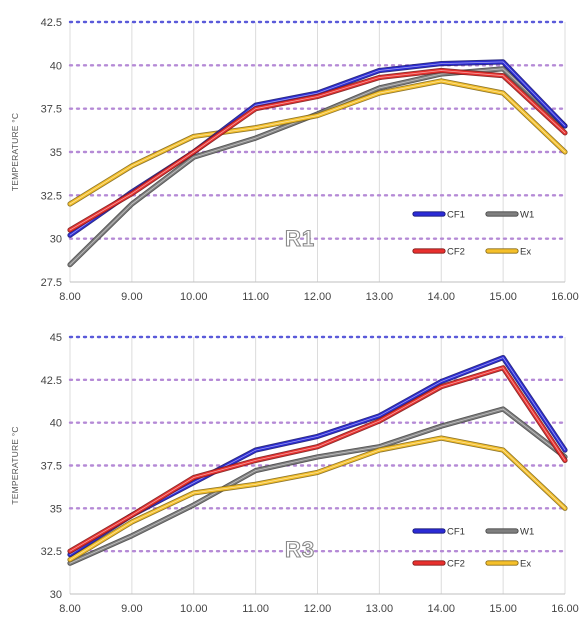 The width and height of the screenshot is (582, 621). Describe the element at coordinates (300, 549) in the screenshot. I see `panel-label: R3` at that location.